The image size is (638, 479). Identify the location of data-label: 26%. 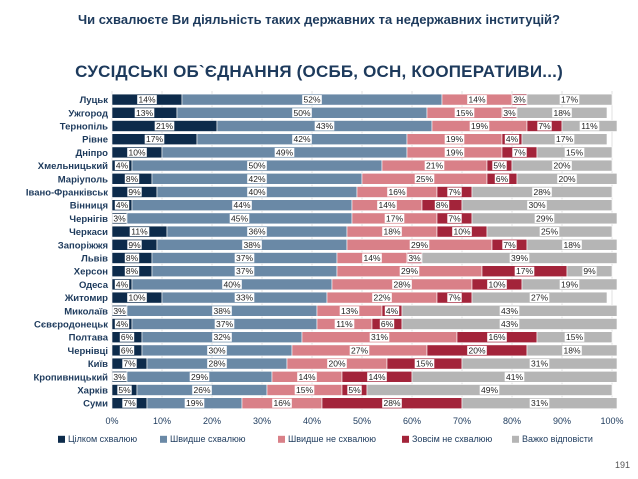
(201, 390).